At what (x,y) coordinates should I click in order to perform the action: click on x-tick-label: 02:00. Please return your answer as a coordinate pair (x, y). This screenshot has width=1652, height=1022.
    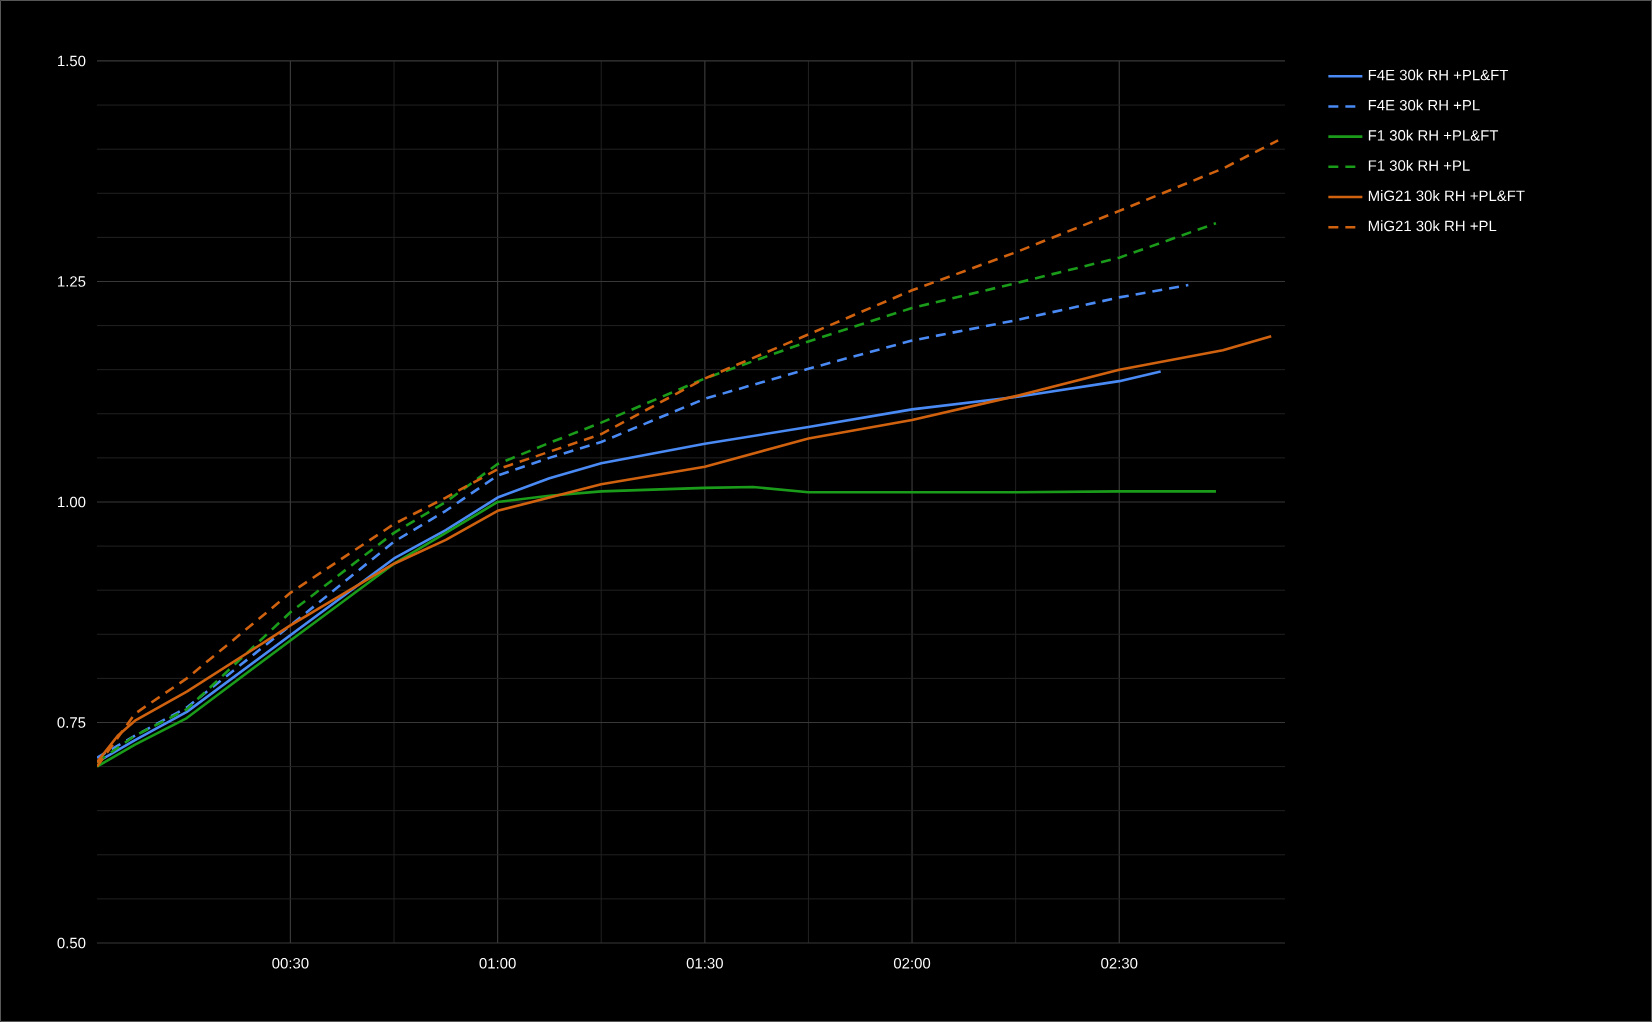
    Looking at the image, I should click on (912, 963).